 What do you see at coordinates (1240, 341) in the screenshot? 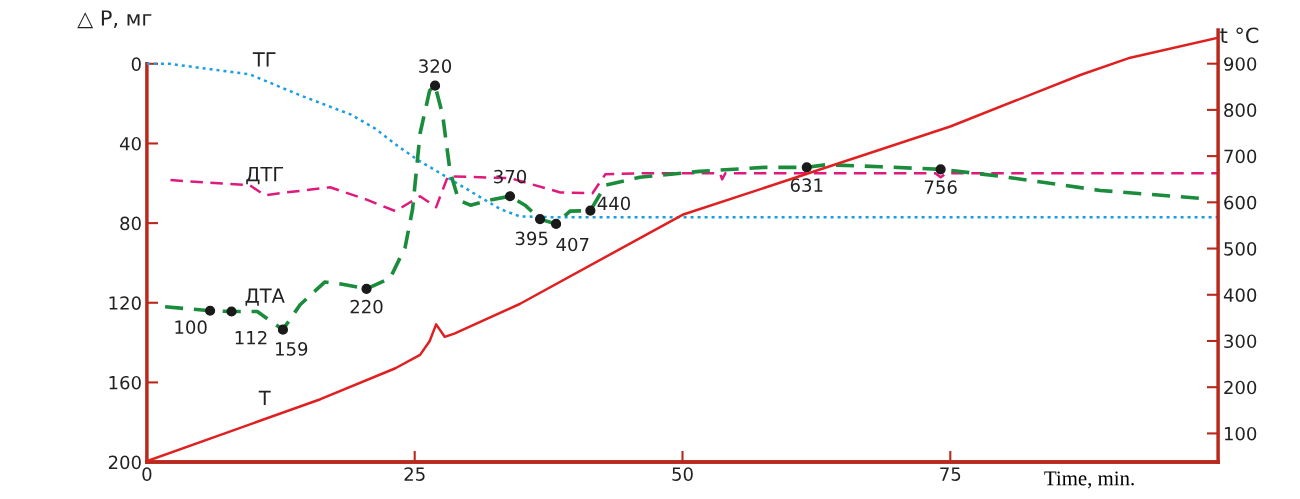
I see `y2-tick-label: 300` at bounding box center [1240, 341].